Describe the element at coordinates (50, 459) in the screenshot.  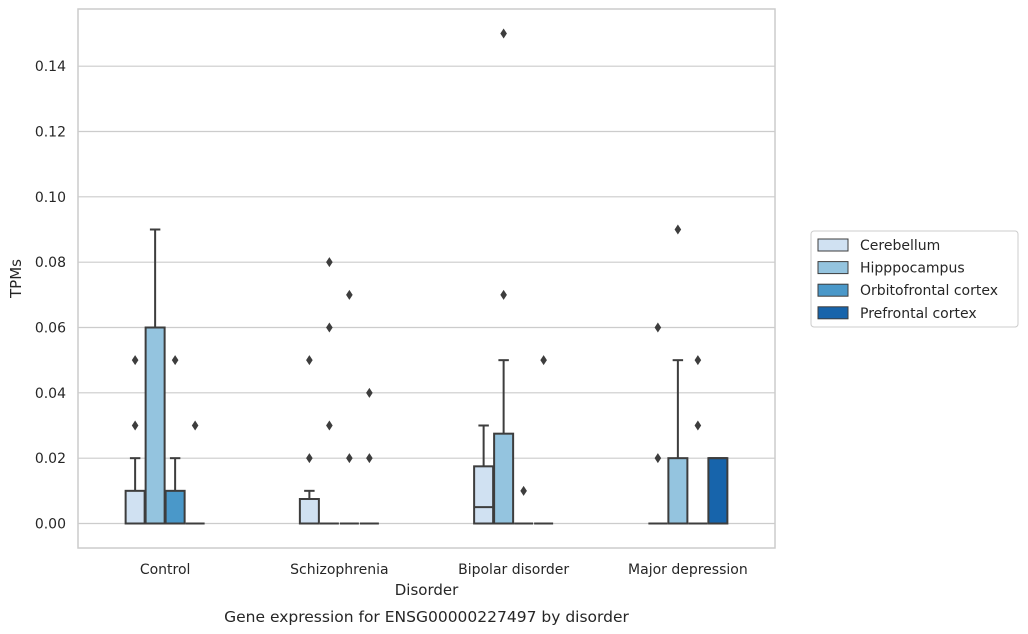
I see `y-tick-label: 0.02` at that location.